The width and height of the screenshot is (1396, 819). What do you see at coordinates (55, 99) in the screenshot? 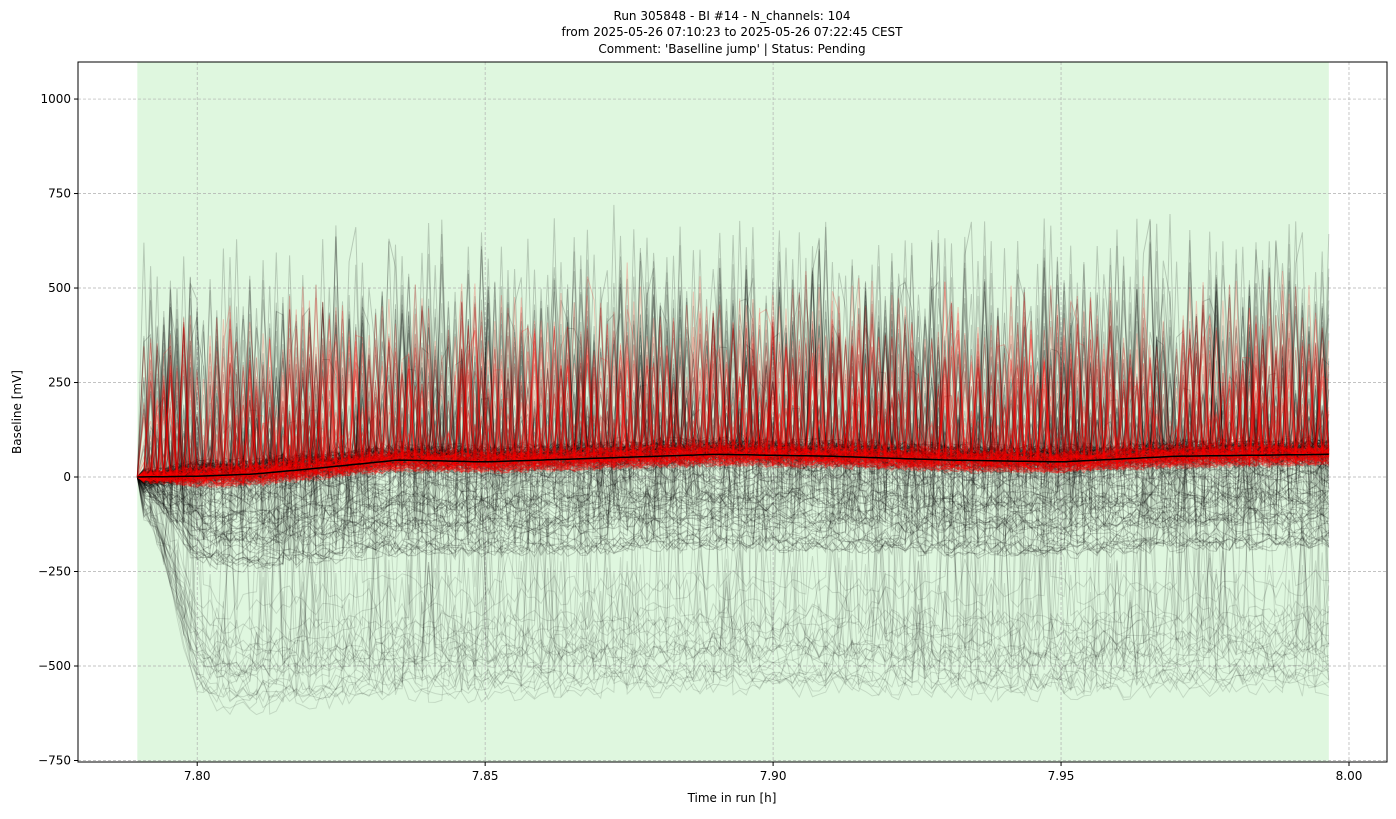
I see `y-tick-label: 1000` at bounding box center [55, 99].